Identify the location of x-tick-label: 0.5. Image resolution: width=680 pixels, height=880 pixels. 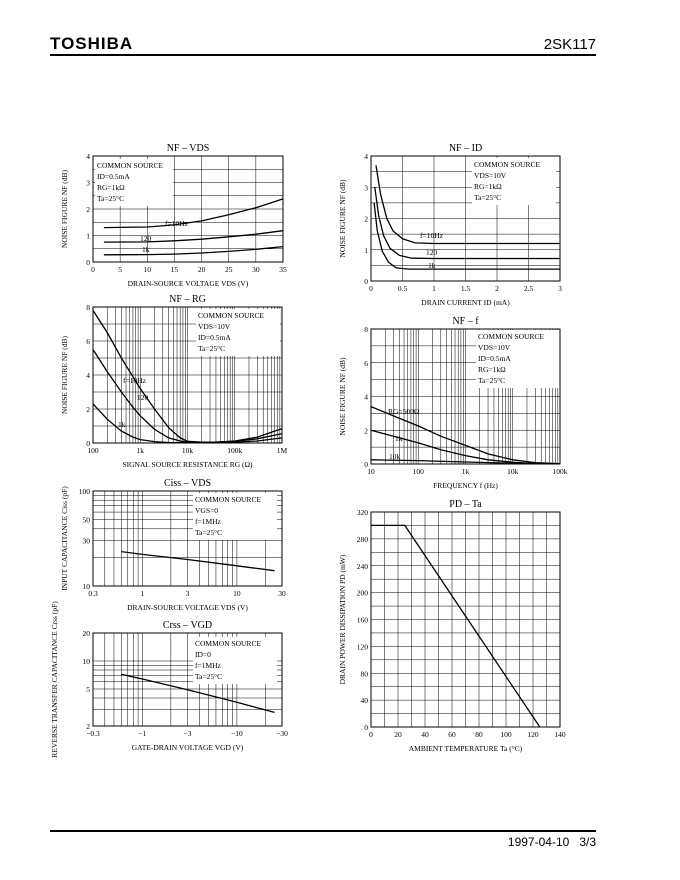
(403, 288).